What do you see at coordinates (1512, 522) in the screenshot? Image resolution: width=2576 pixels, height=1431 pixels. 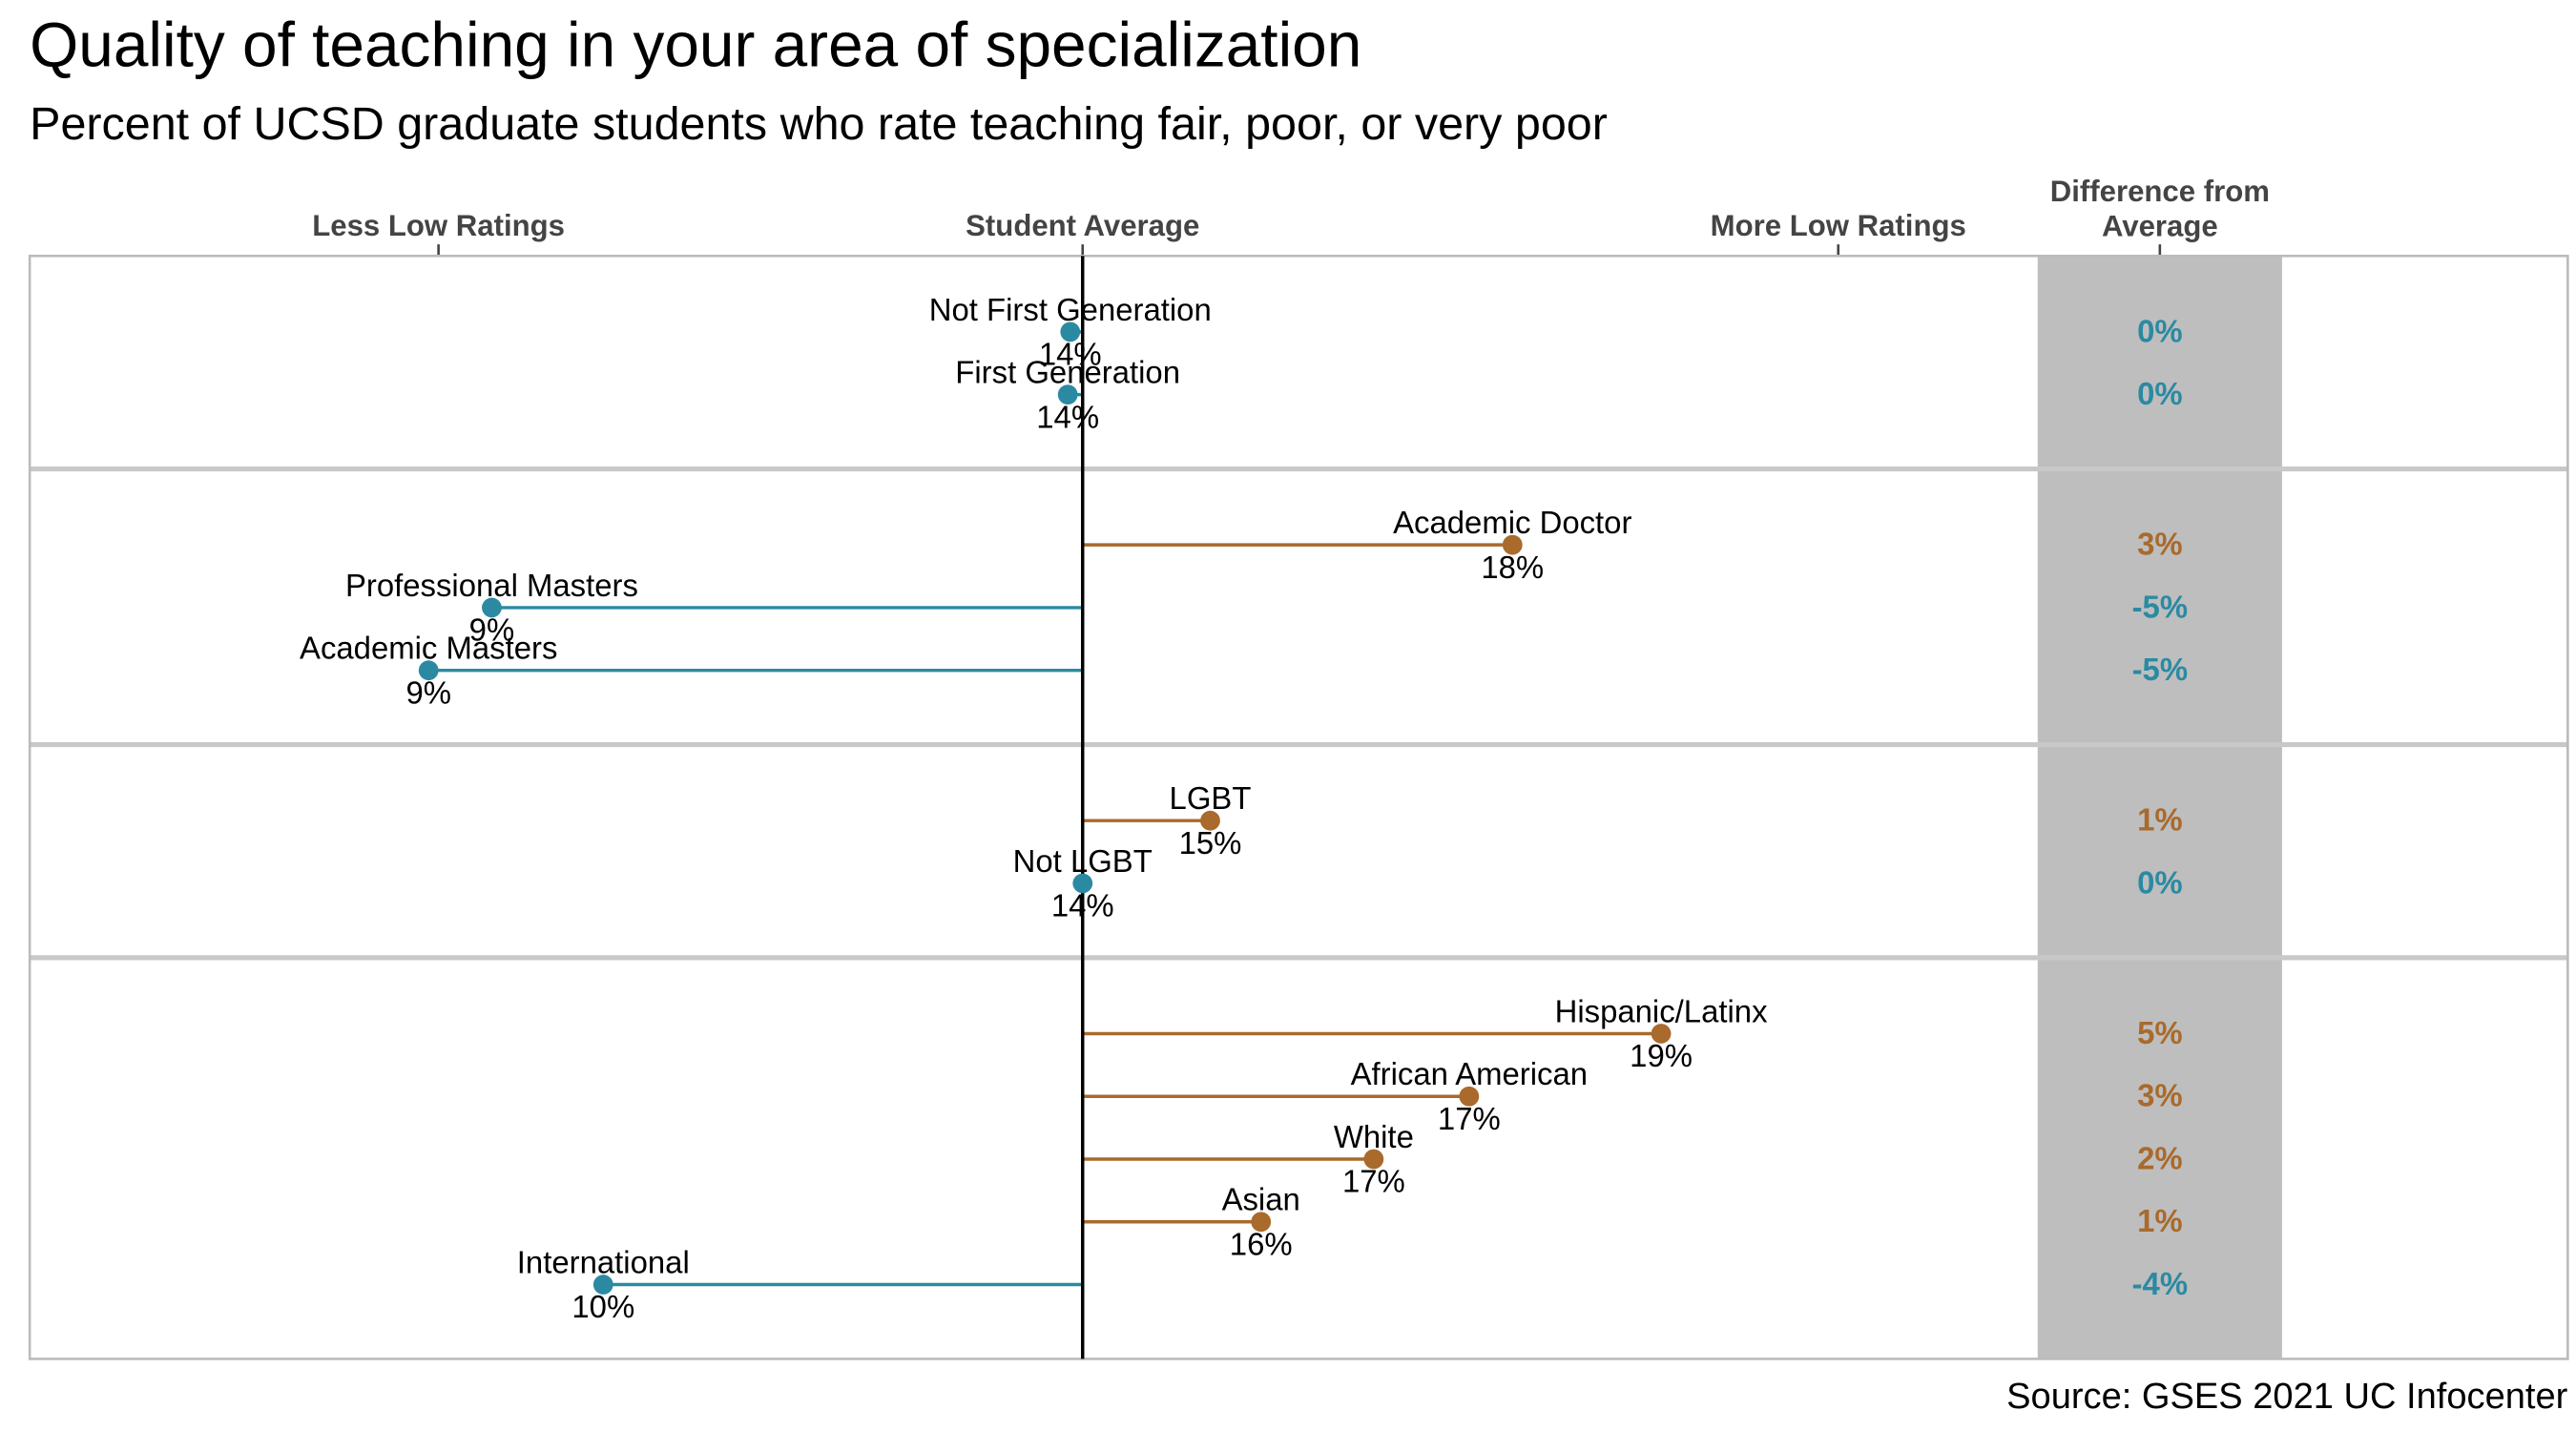 I see `point-label: Academic Doctor` at bounding box center [1512, 522].